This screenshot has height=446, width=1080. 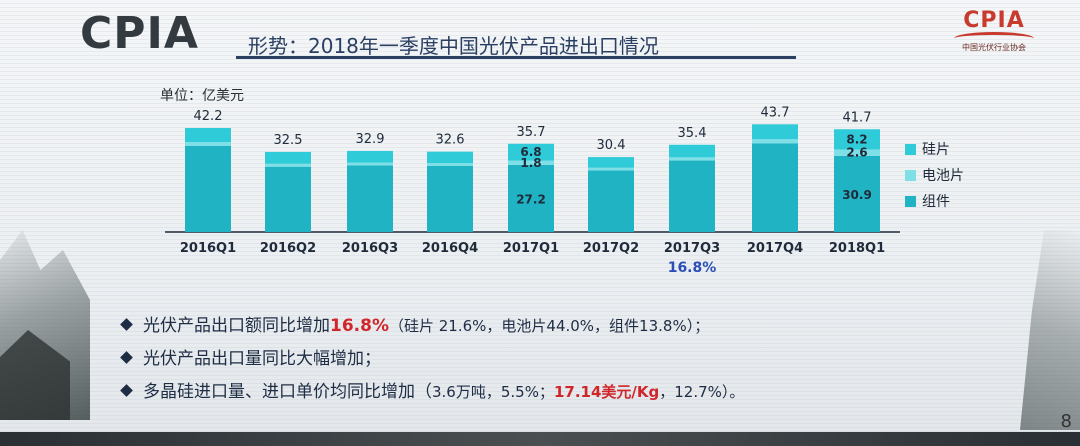 I want to click on finding-text: 光伏产品出口额同比增加, so click(x=236, y=326).